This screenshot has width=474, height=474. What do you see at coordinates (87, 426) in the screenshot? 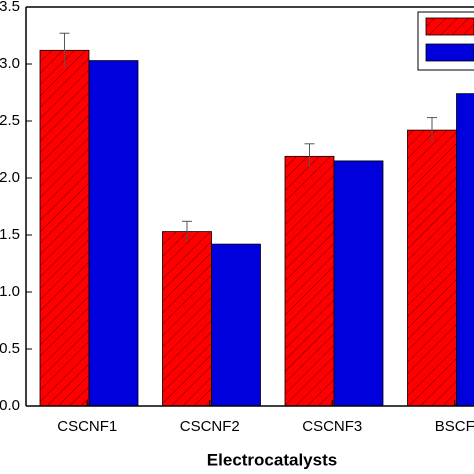
I see `x-tick-label: CSCNF1` at bounding box center [87, 426].